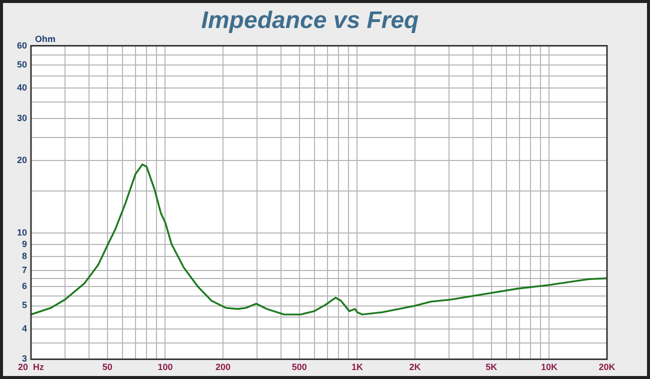  Describe the element at coordinates (25, 305) in the screenshot. I see `y-tick-label: 5` at that location.